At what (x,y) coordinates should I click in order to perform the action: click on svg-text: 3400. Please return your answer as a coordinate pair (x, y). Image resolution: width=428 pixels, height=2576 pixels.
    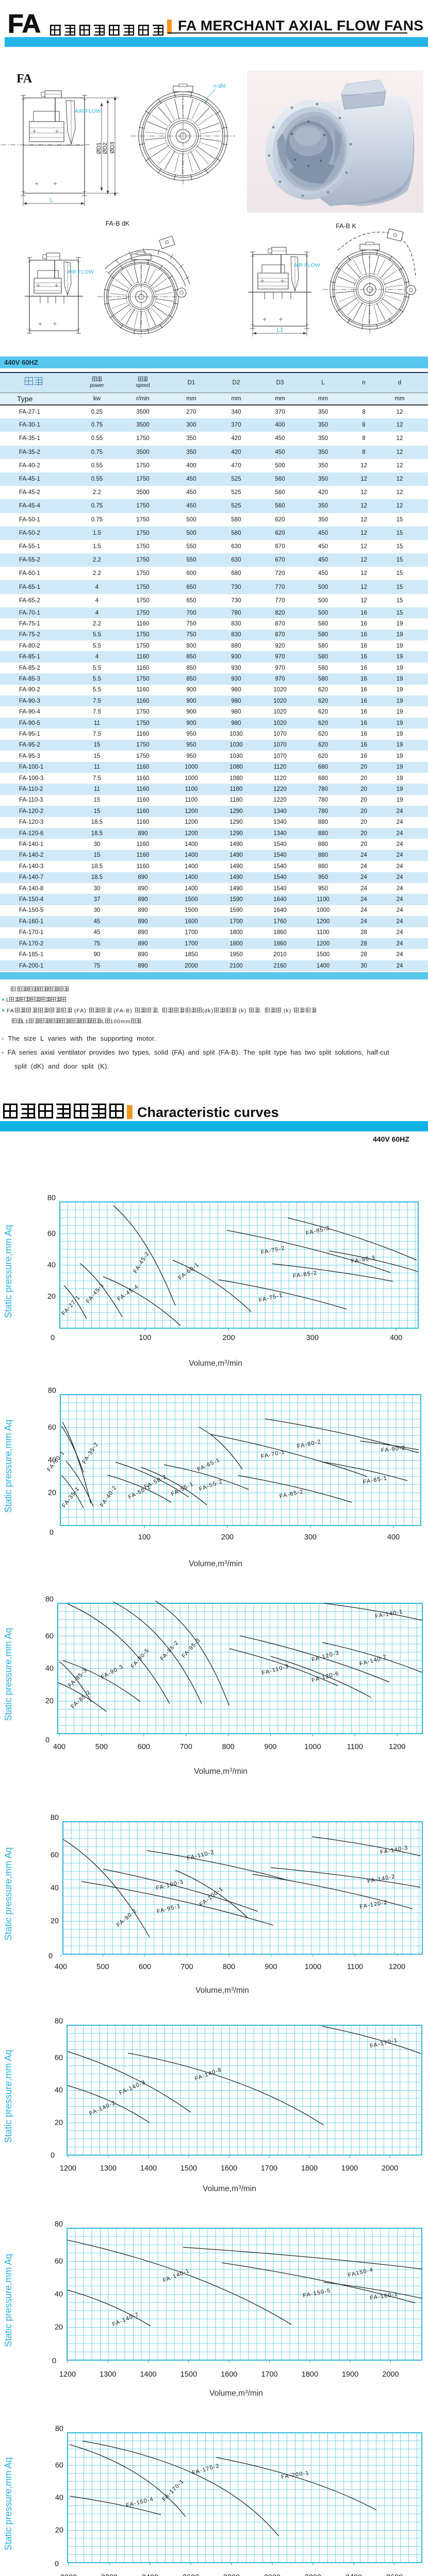
    Looking at the image, I should click on (353, 2574).